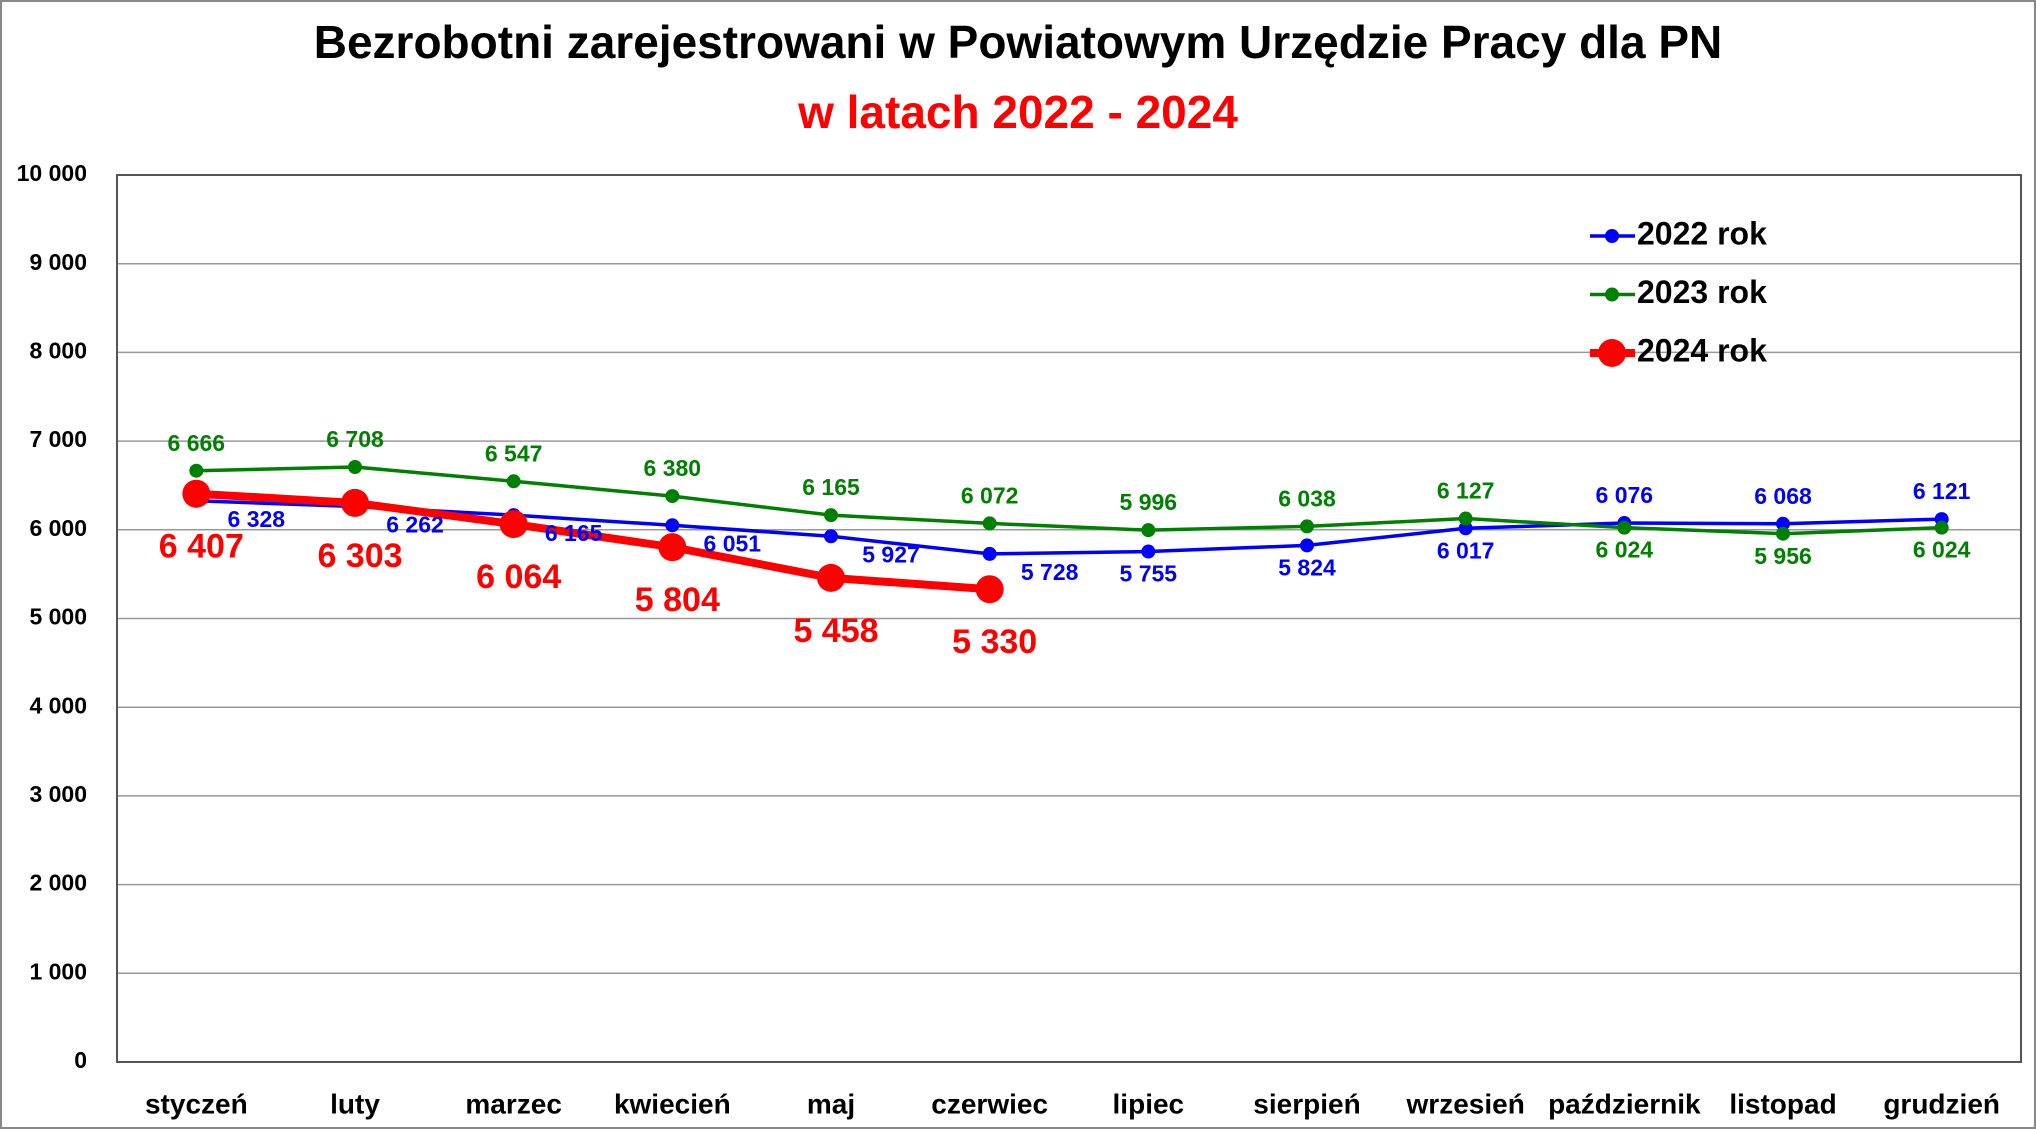  I want to click on data-label: 5 996, so click(1149, 502).